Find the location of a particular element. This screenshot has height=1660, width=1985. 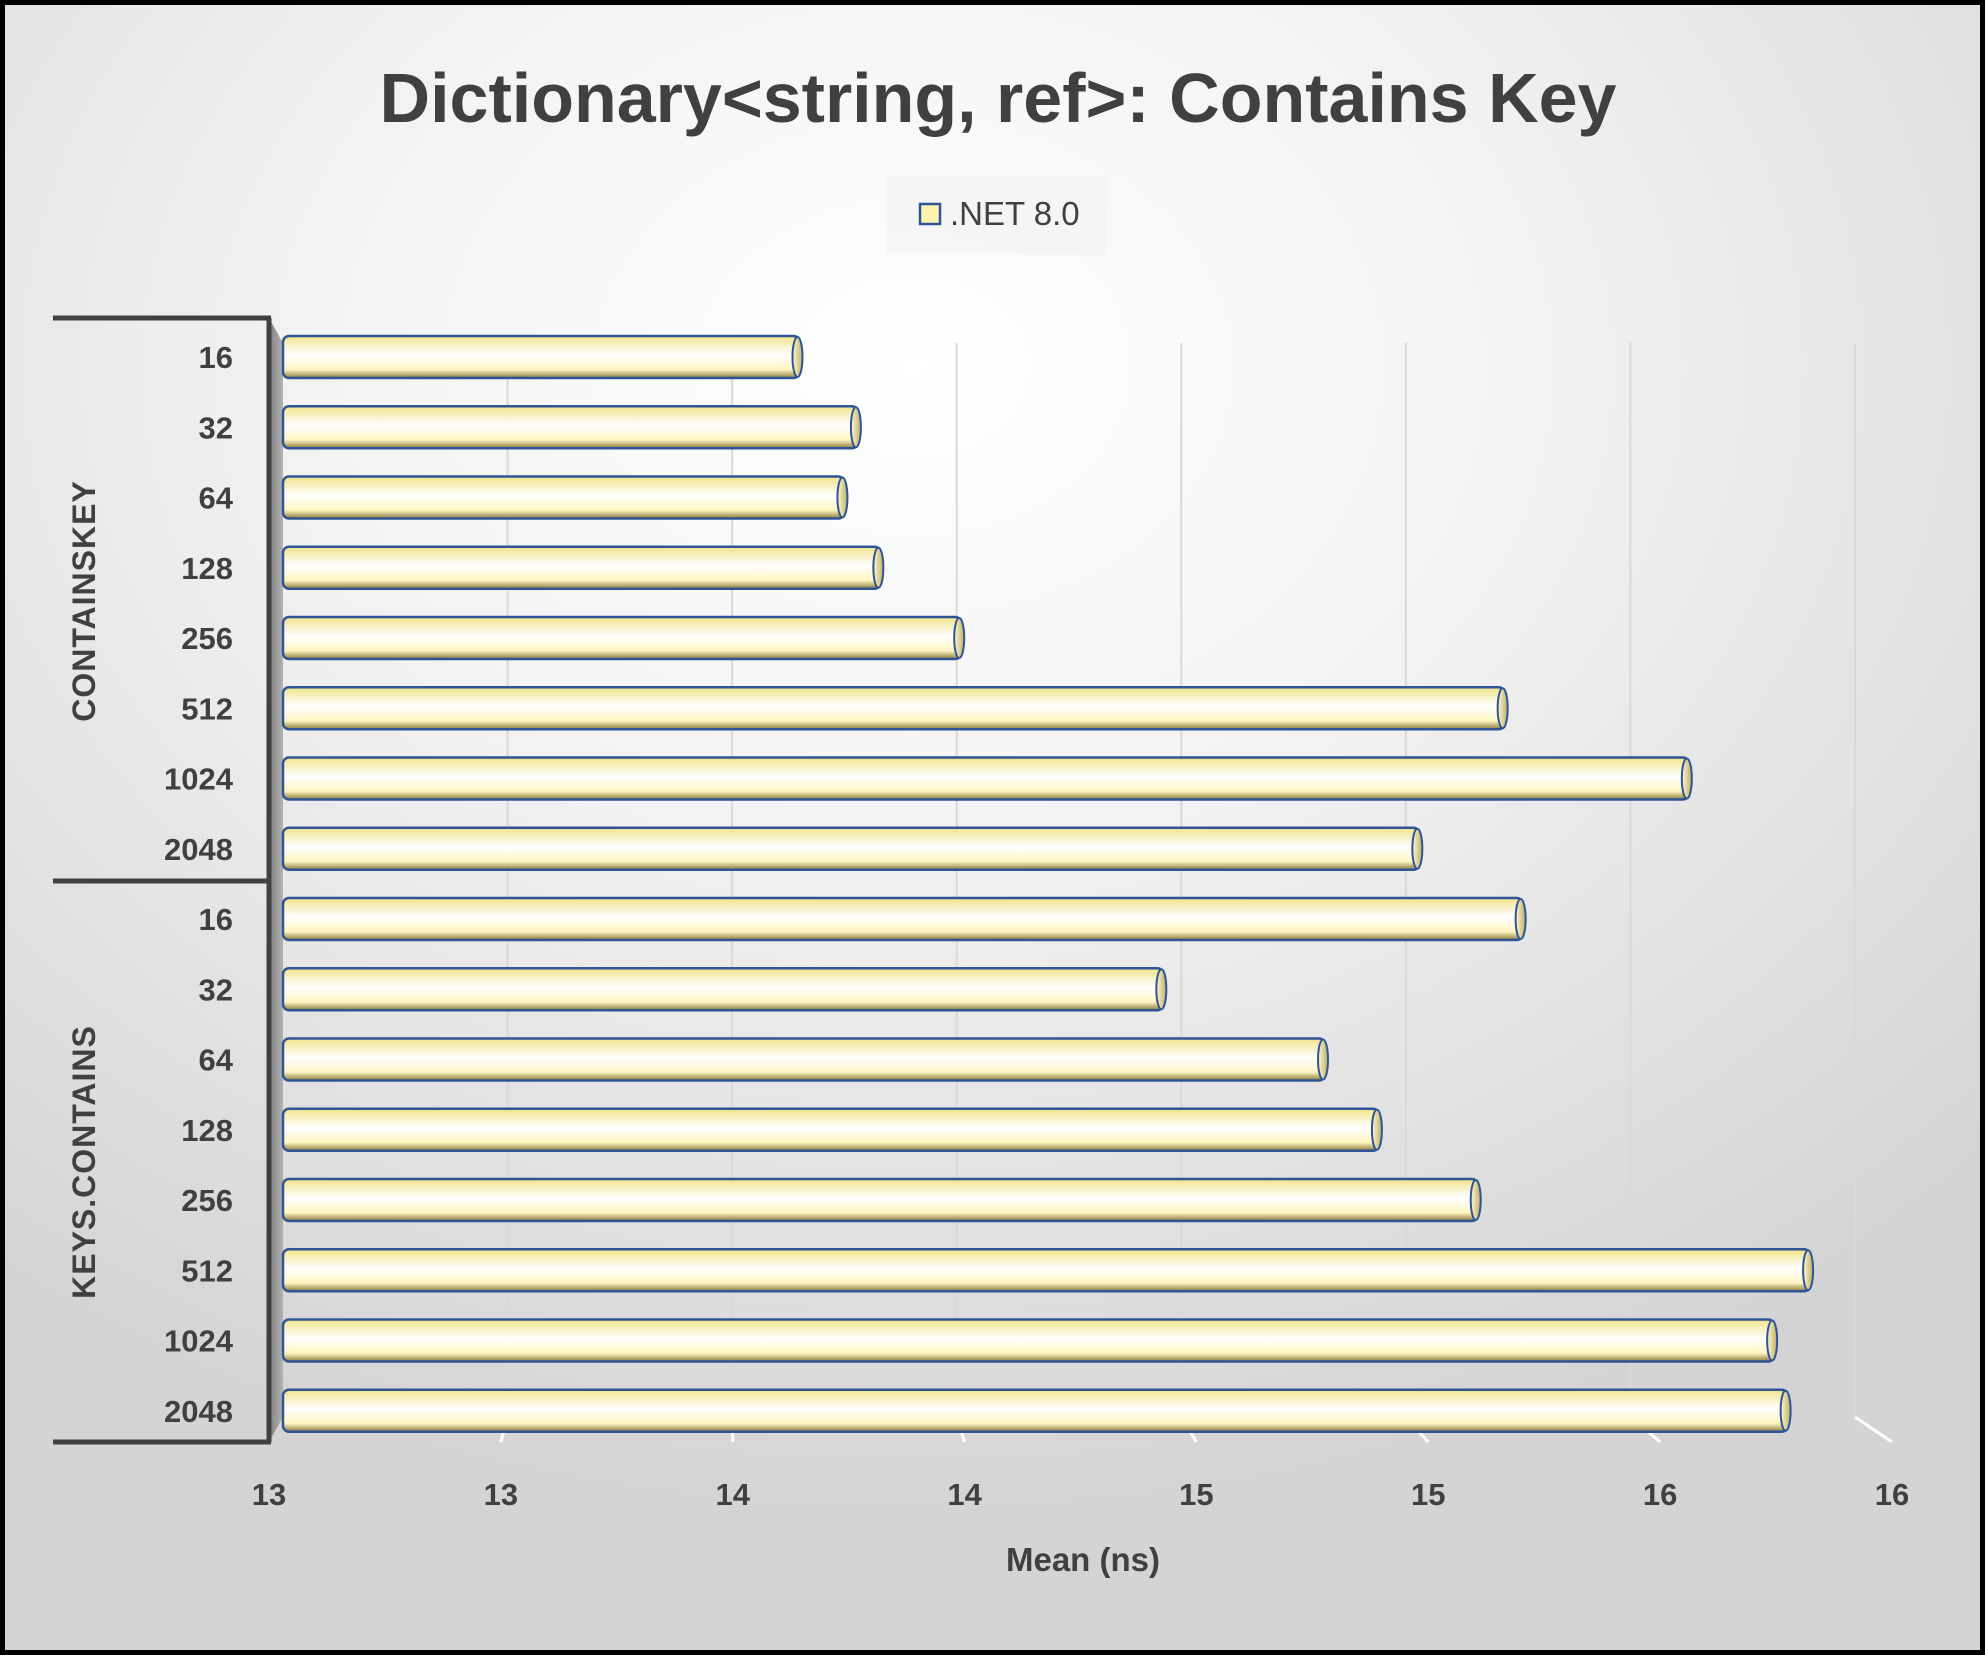

plot-side-wall is located at coordinates (276, 880).